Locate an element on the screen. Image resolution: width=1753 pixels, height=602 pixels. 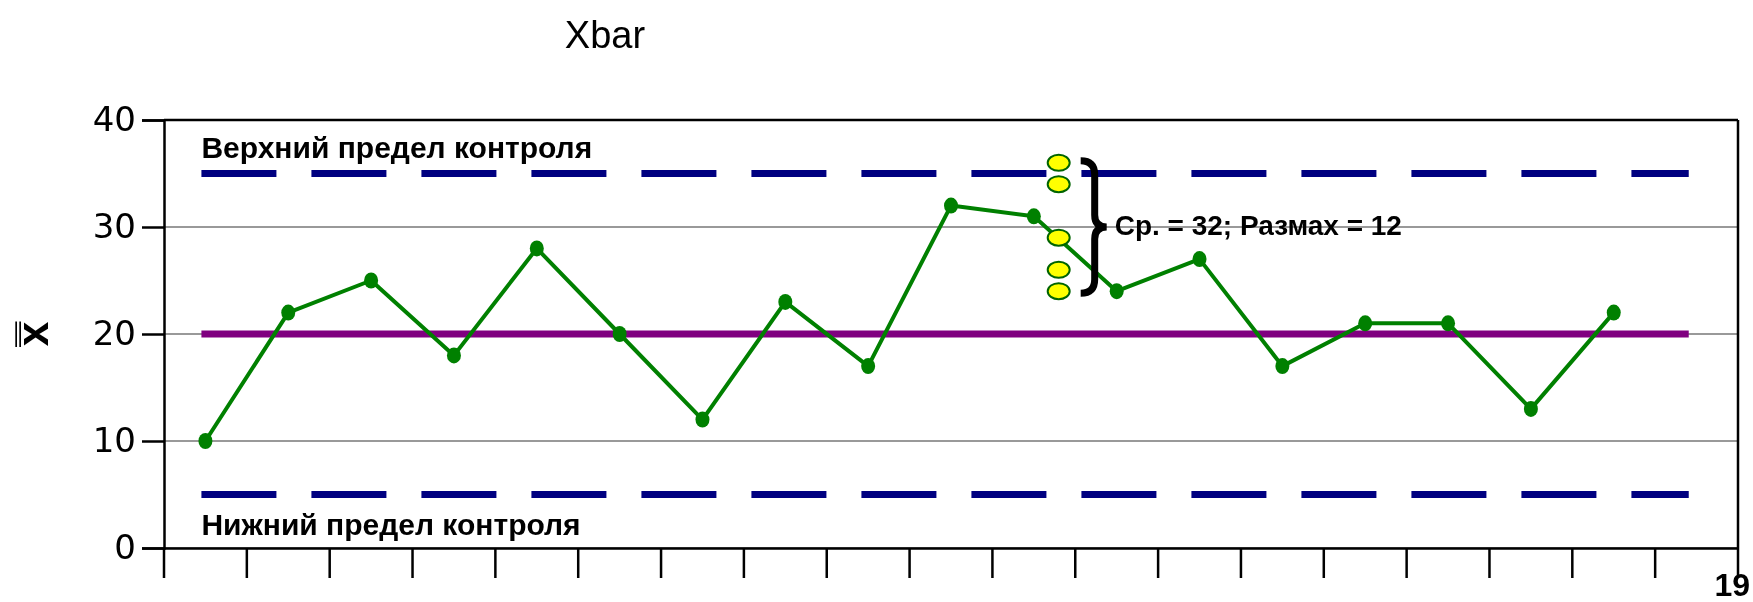
chart-title: Xbar is located at coordinates (605, 35).